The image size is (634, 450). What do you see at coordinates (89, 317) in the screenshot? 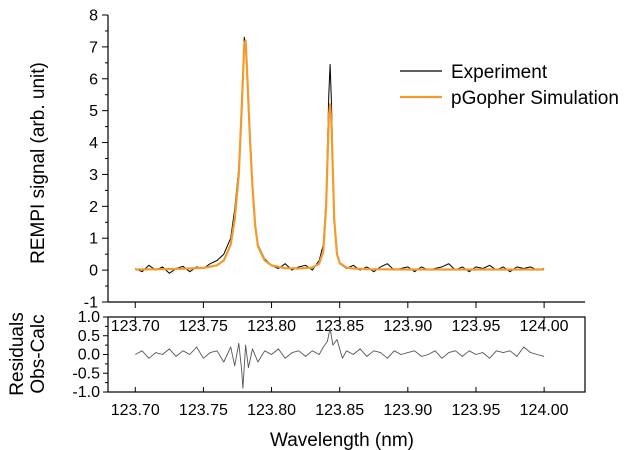
I see `residuals-y-tick-label: 1.0` at bounding box center [89, 317].